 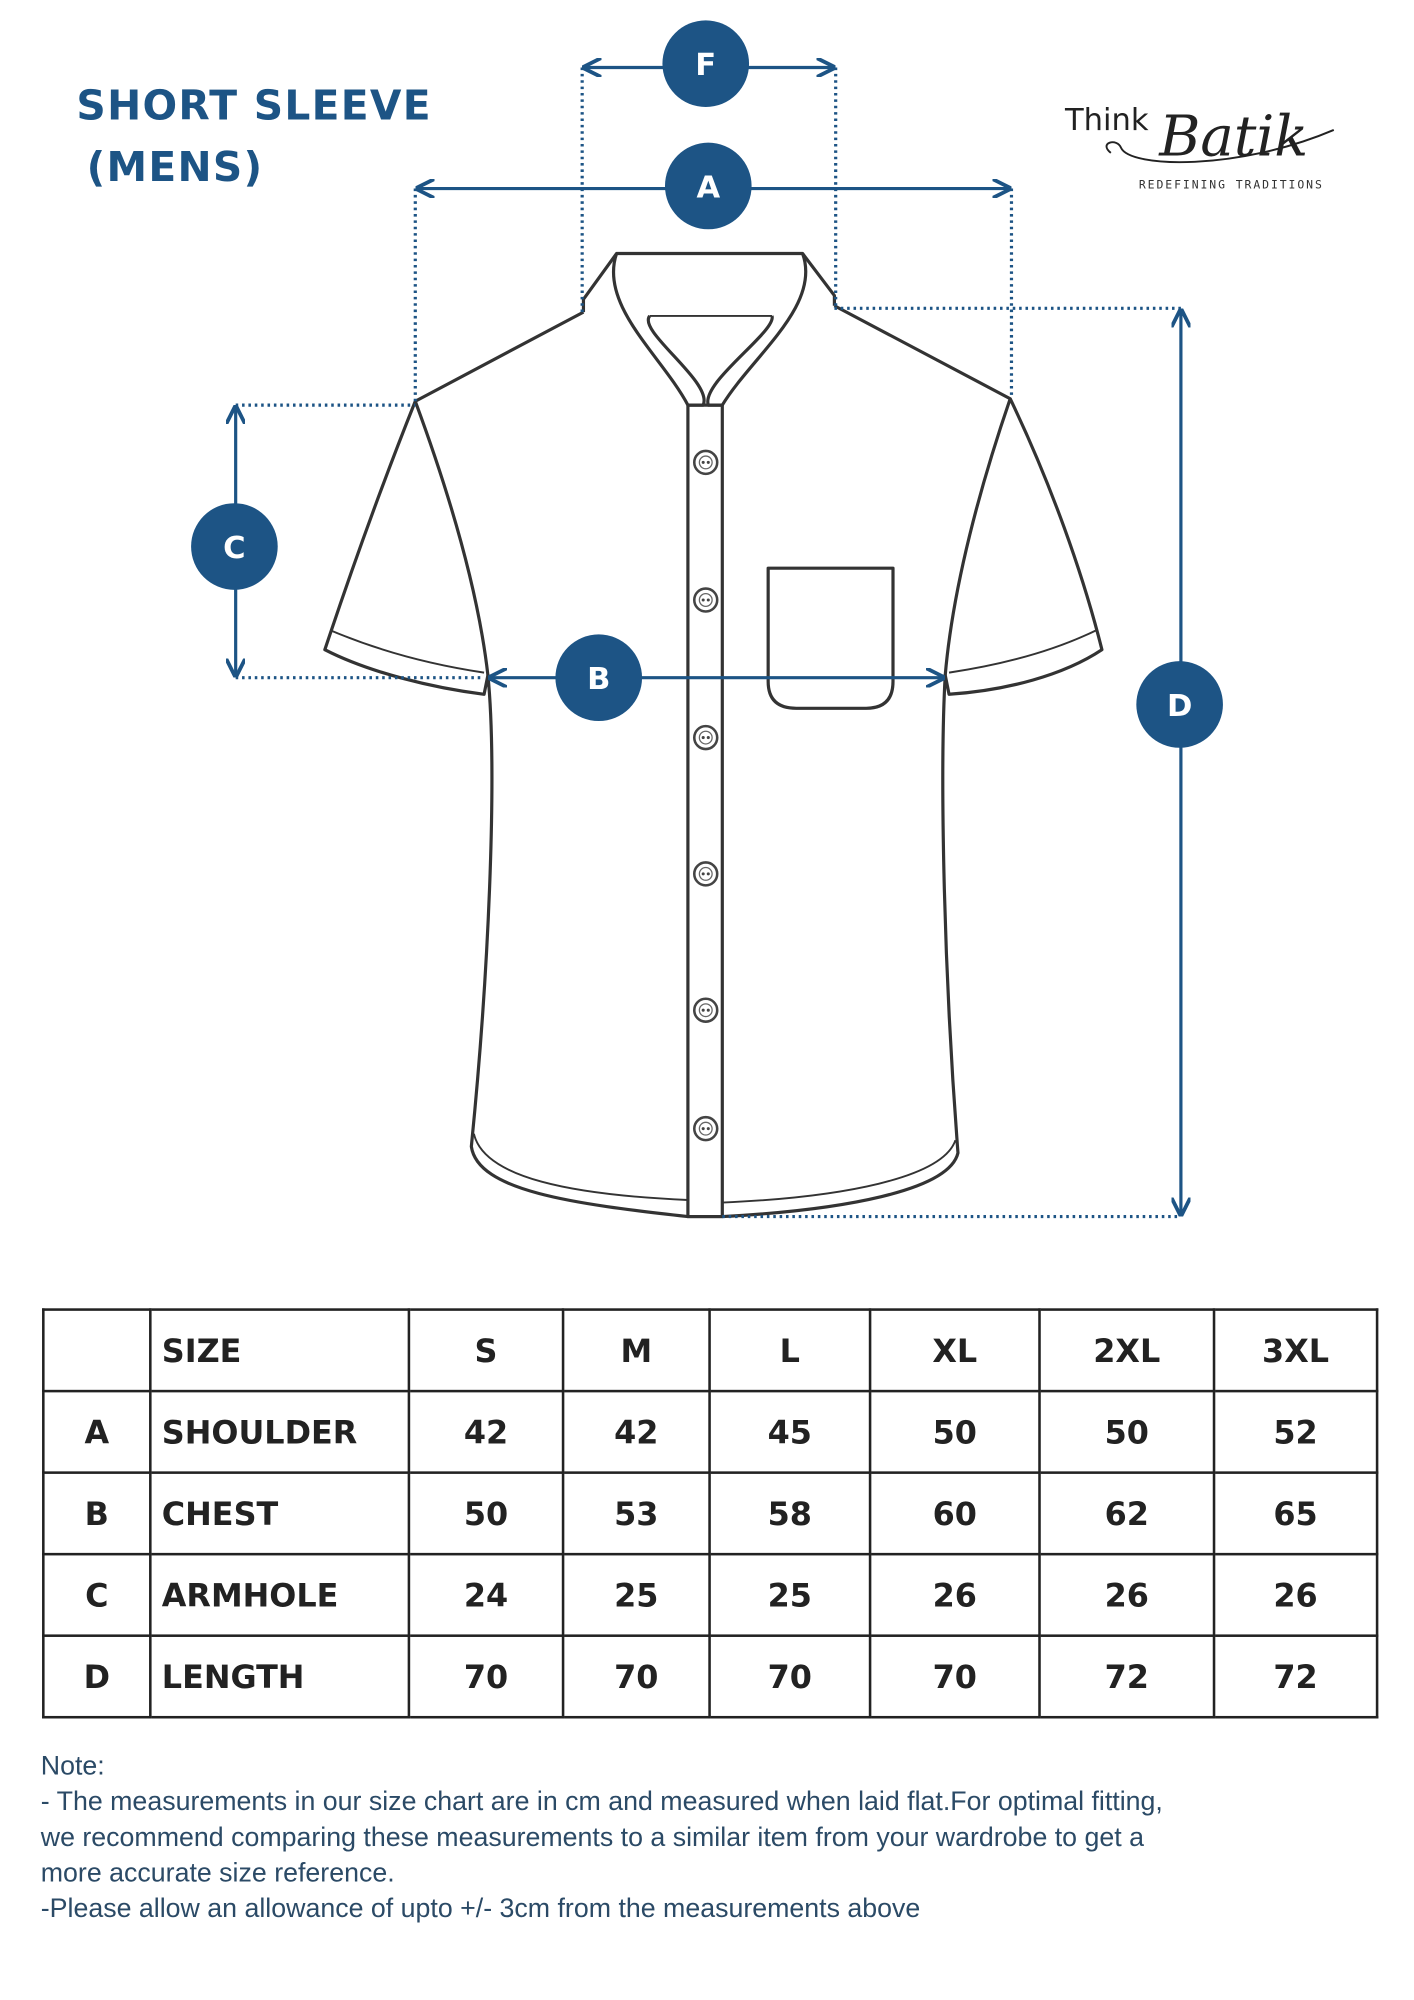 I want to click on label-D: D, so click(x=1179, y=704).